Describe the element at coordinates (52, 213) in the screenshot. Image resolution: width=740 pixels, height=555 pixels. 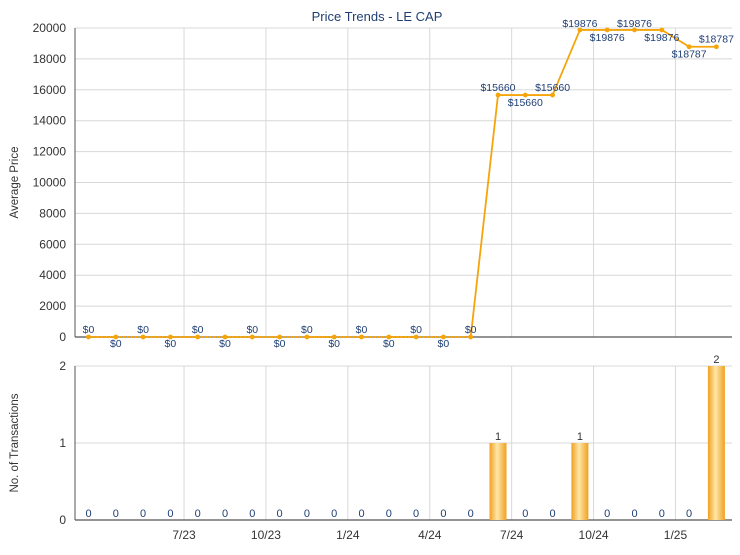
I see `top-y-tick-label: 8000` at that location.